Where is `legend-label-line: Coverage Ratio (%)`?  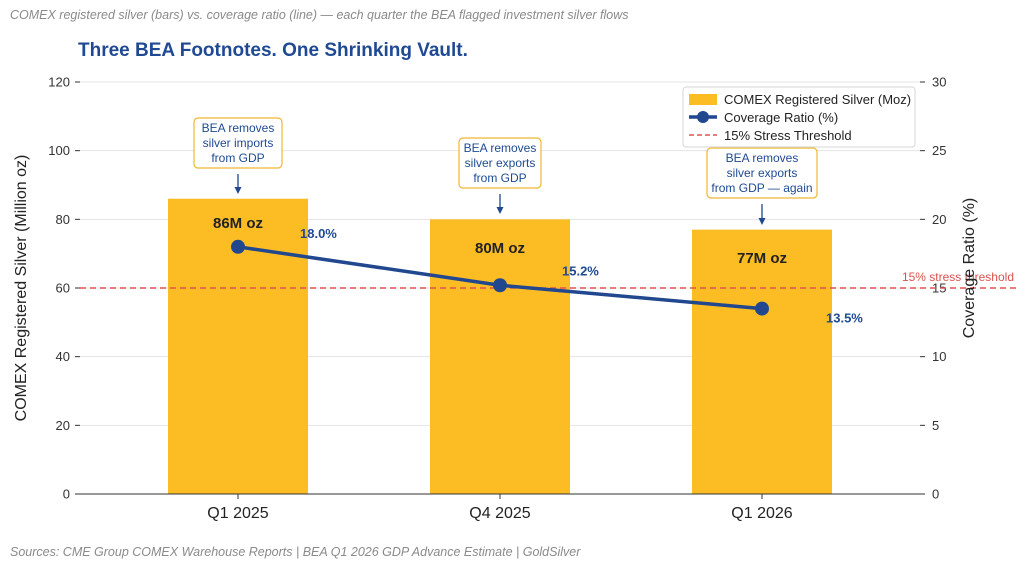
legend-label-line: Coverage Ratio (%) is located at coordinates (781, 117).